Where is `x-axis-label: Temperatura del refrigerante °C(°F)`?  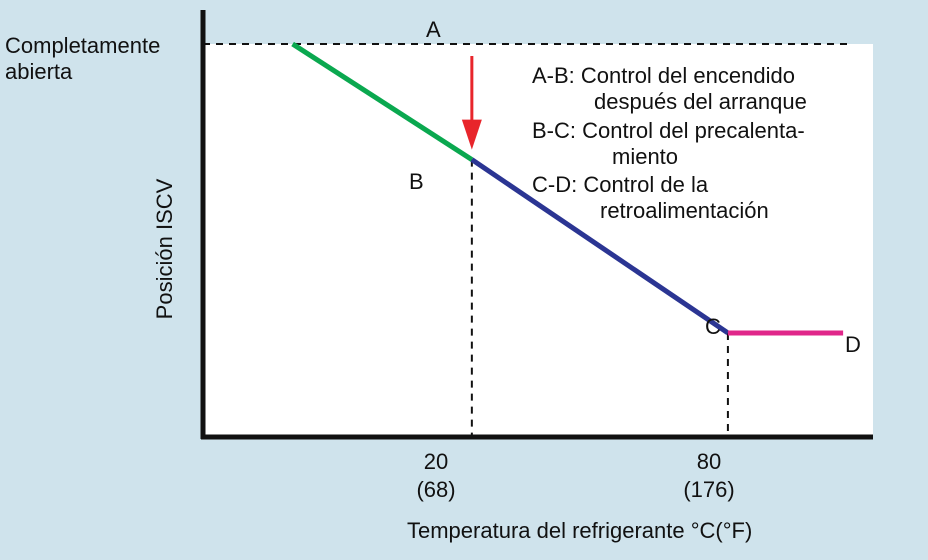 x-axis-label: Temperatura del refrigerante °C(°F) is located at coordinates (580, 530).